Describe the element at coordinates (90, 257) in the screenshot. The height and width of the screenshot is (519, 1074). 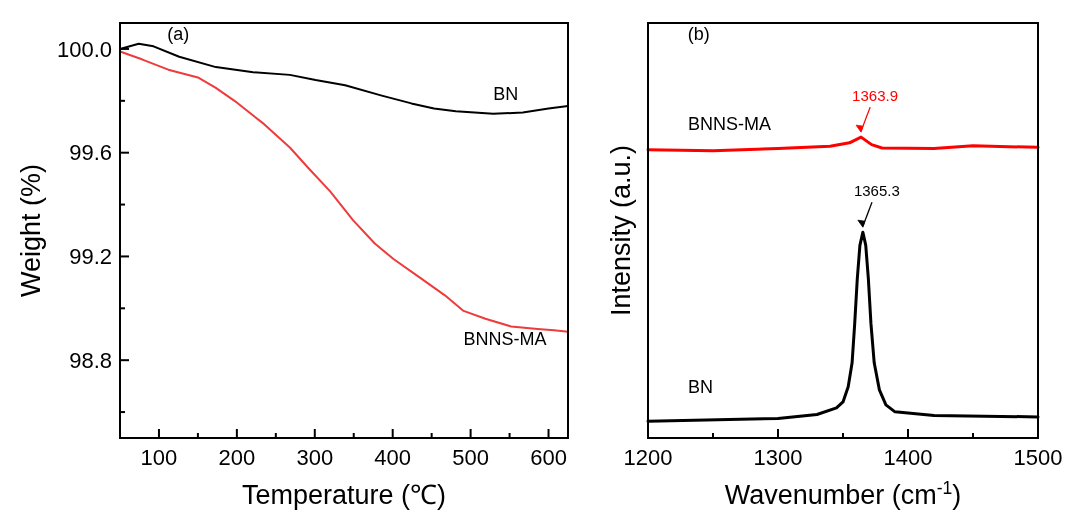
I see `y-tick-label: 99.2` at that location.